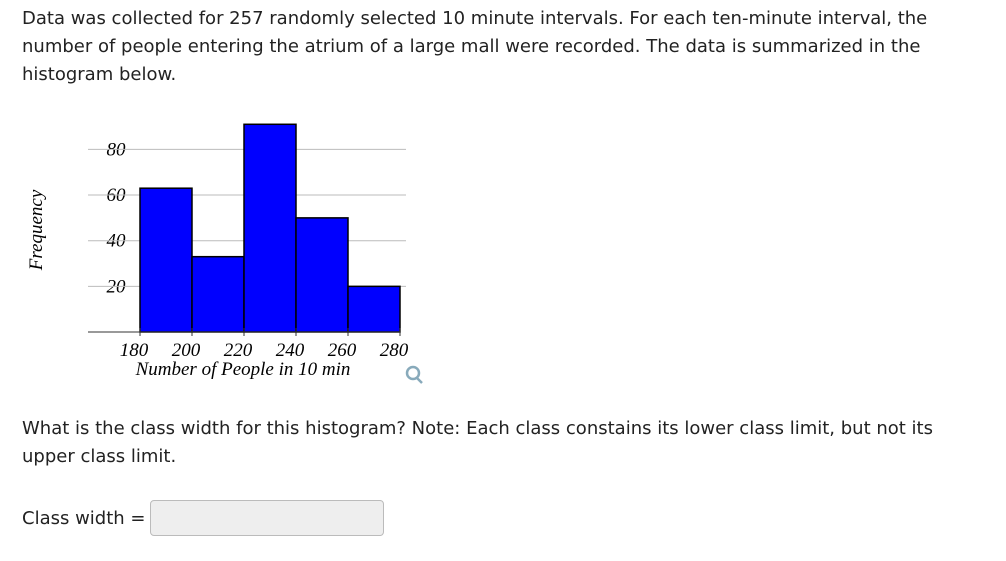 This screenshot has height=561, width=1006. I want to click on x-tick-label: 240, so click(290, 350).